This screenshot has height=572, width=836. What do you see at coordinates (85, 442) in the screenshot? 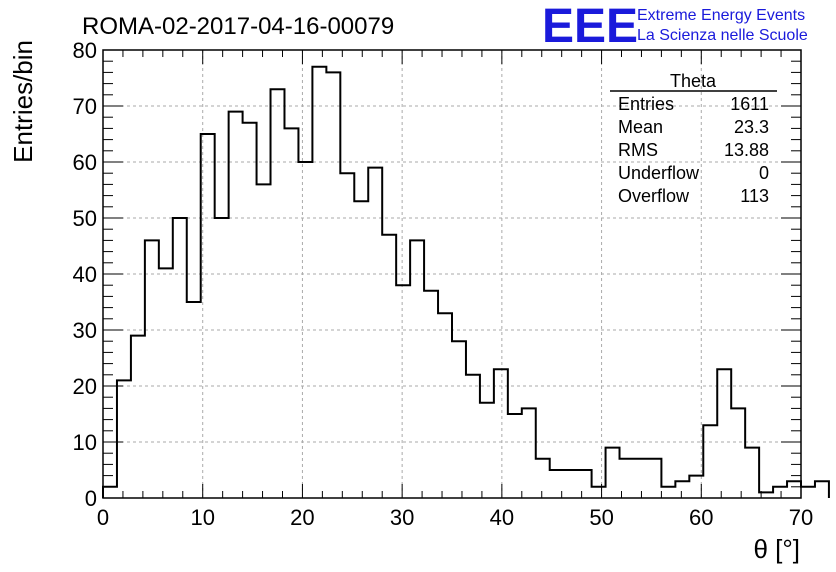
I see `y-tick-label: 10` at bounding box center [85, 442].